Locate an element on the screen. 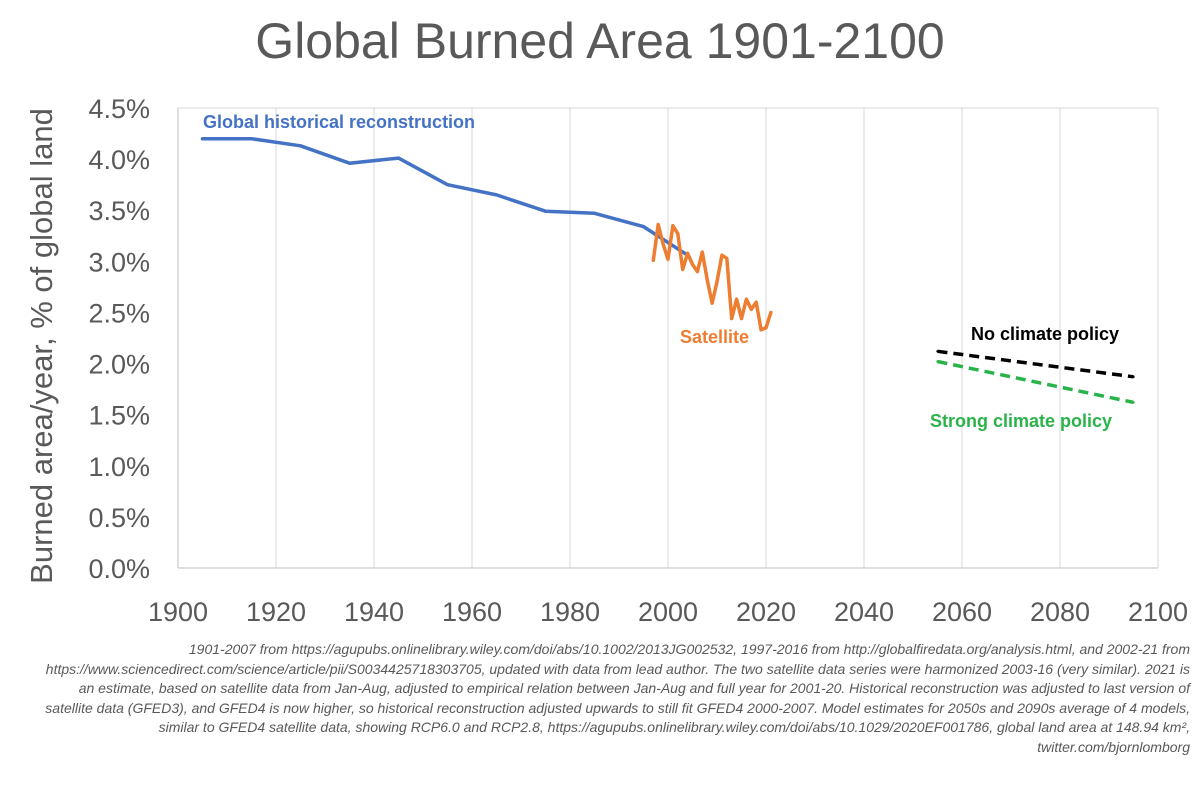 The height and width of the screenshot is (811, 1200). point-satellite-2000 is located at coordinates (668, 259).